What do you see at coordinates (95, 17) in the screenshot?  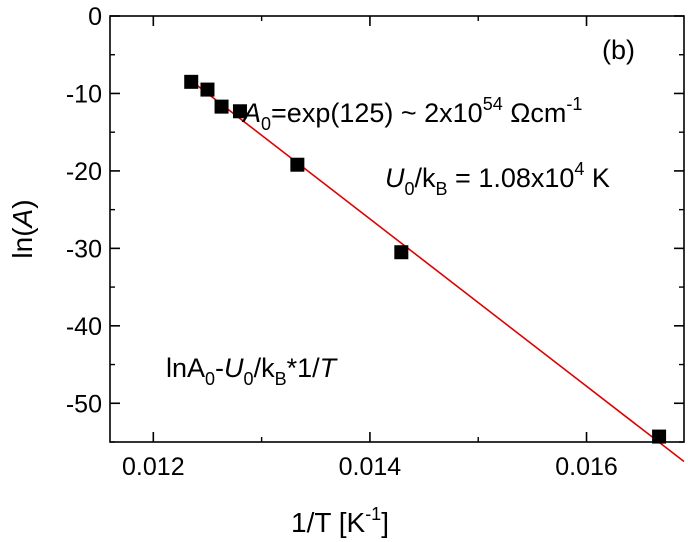 I see `y-tick-label: 0` at bounding box center [95, 17].